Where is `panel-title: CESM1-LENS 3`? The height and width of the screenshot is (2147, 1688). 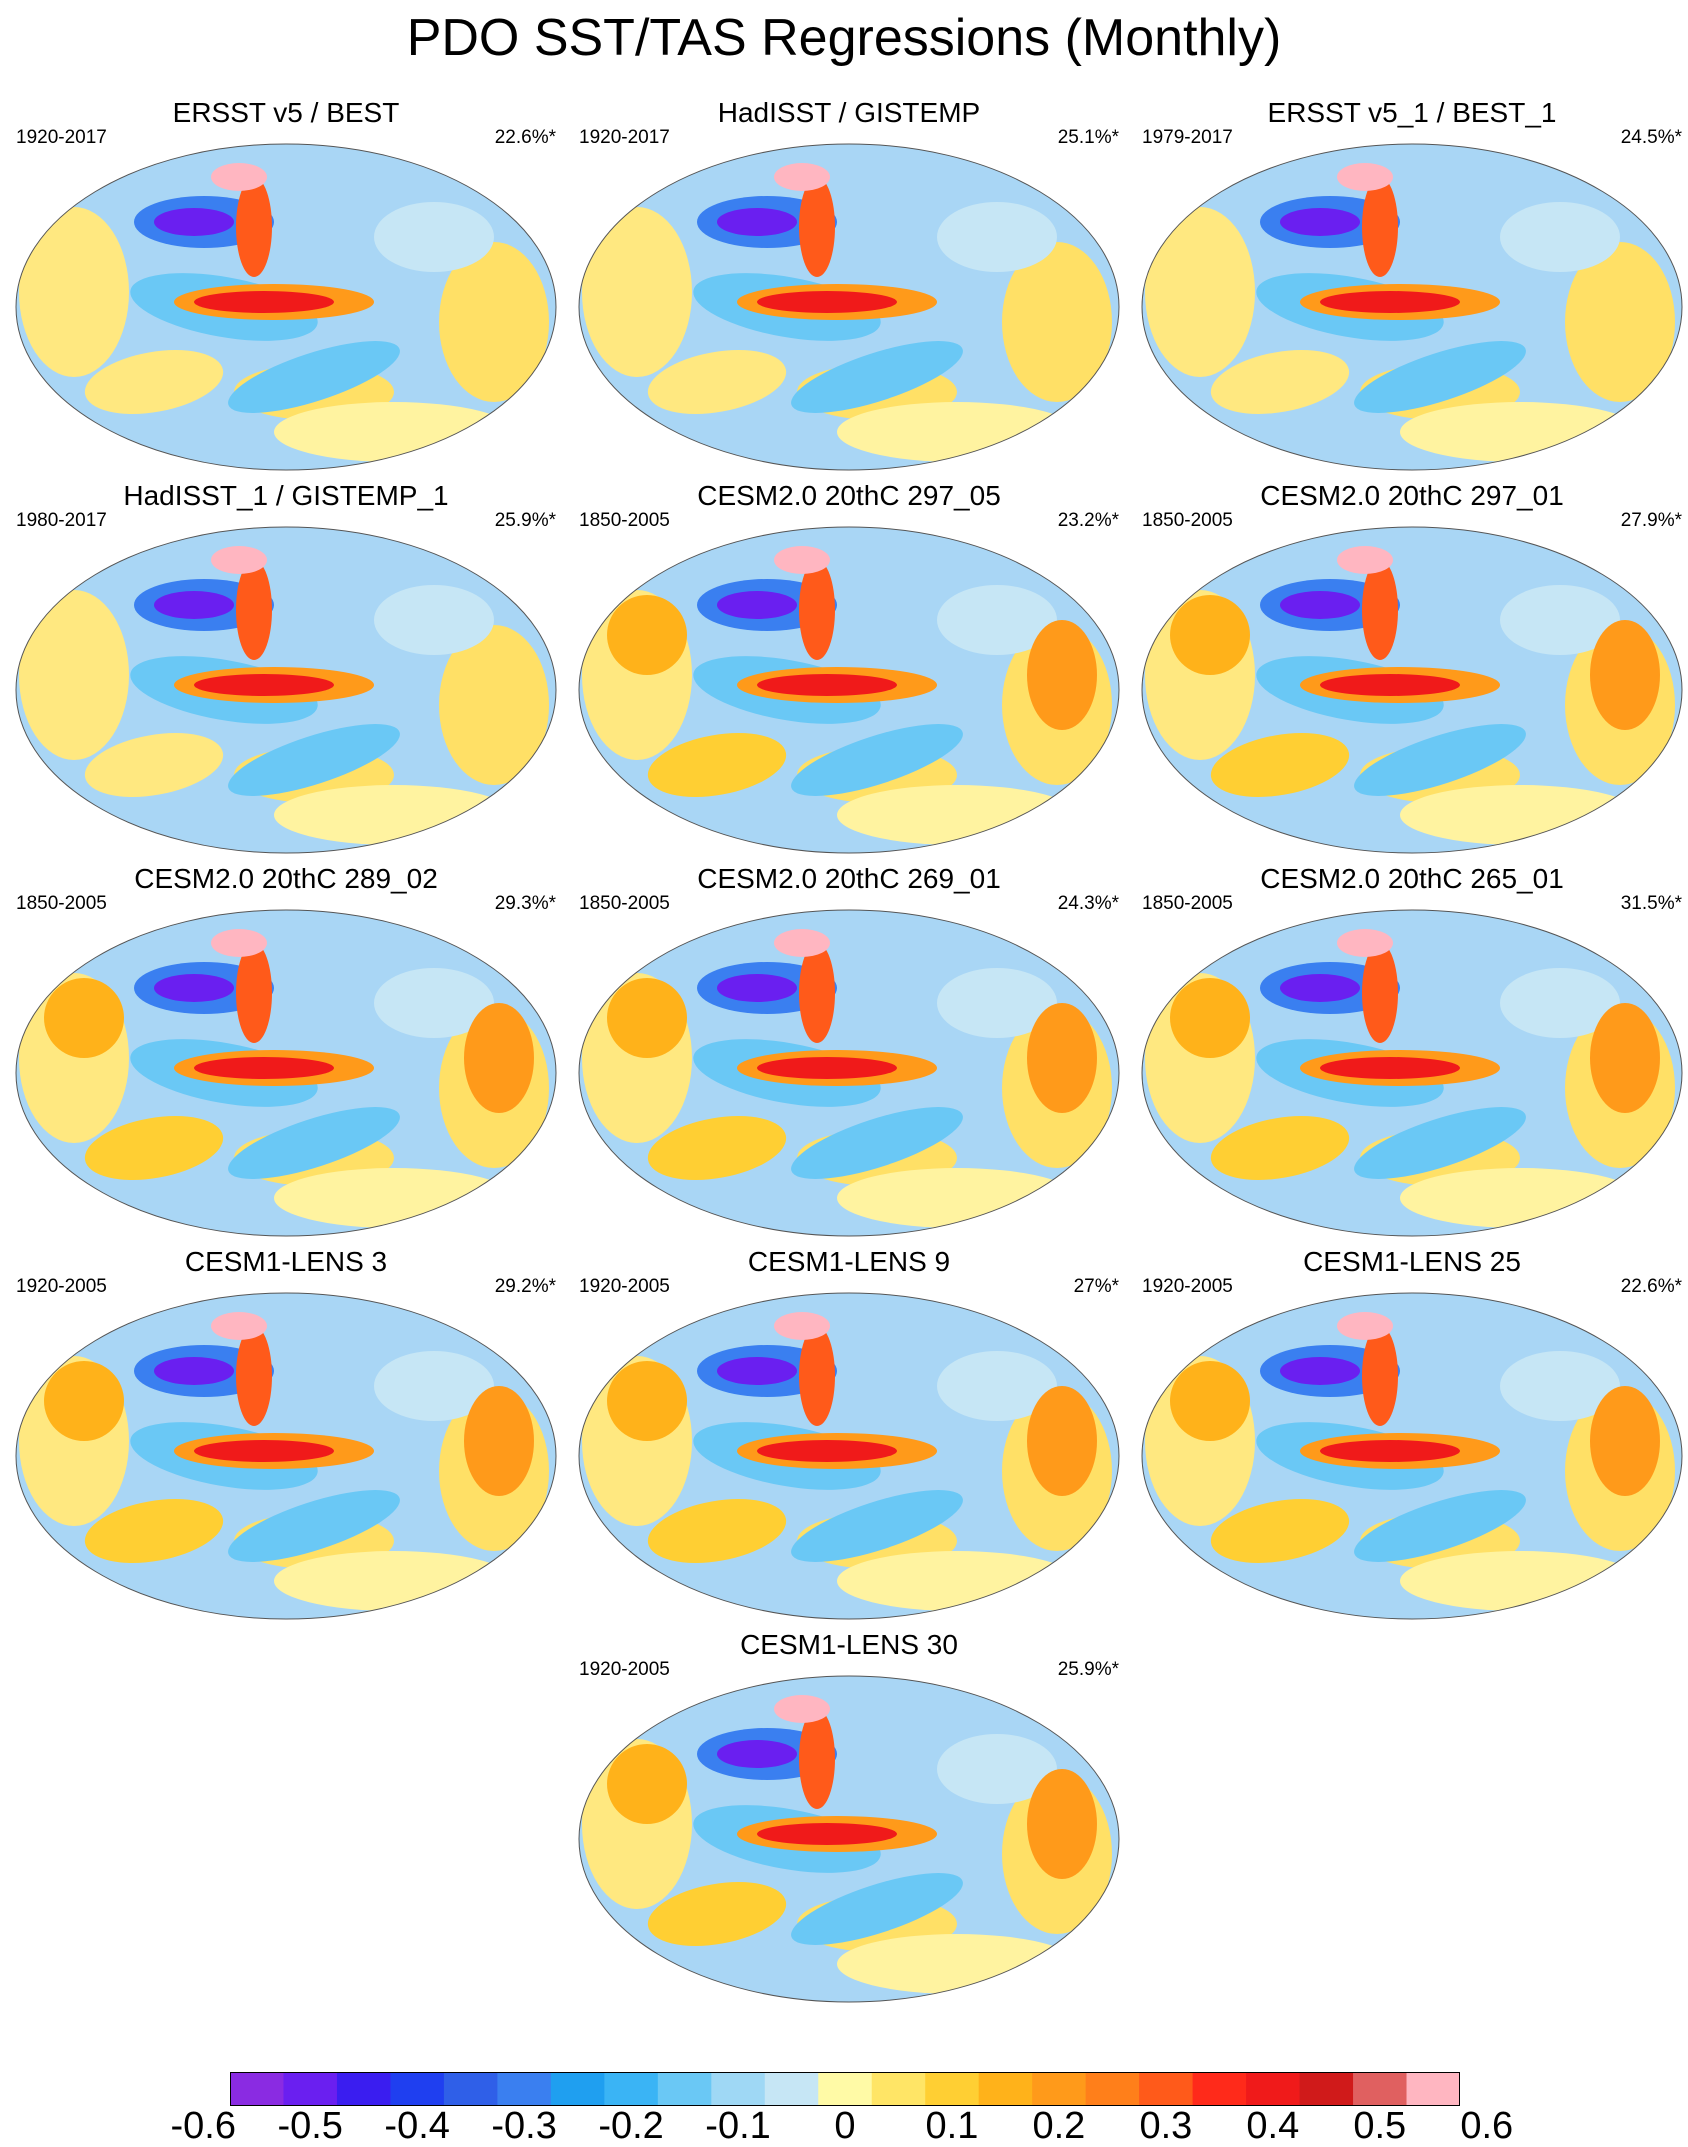 panel-title: CESM1-LENS 3 is located at coordinates (286, 1261).